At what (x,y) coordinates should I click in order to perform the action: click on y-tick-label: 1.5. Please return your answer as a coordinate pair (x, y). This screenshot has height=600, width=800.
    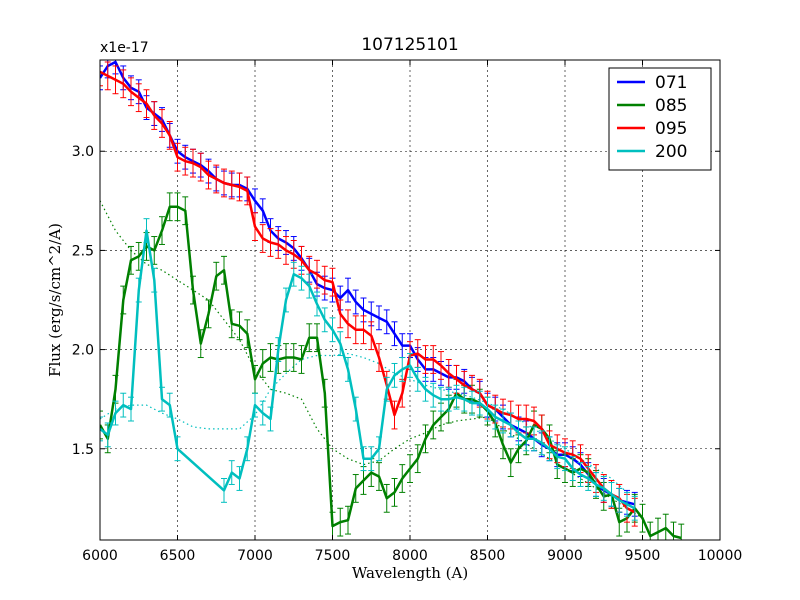
    Looking at the image, I should click on (83, 450).